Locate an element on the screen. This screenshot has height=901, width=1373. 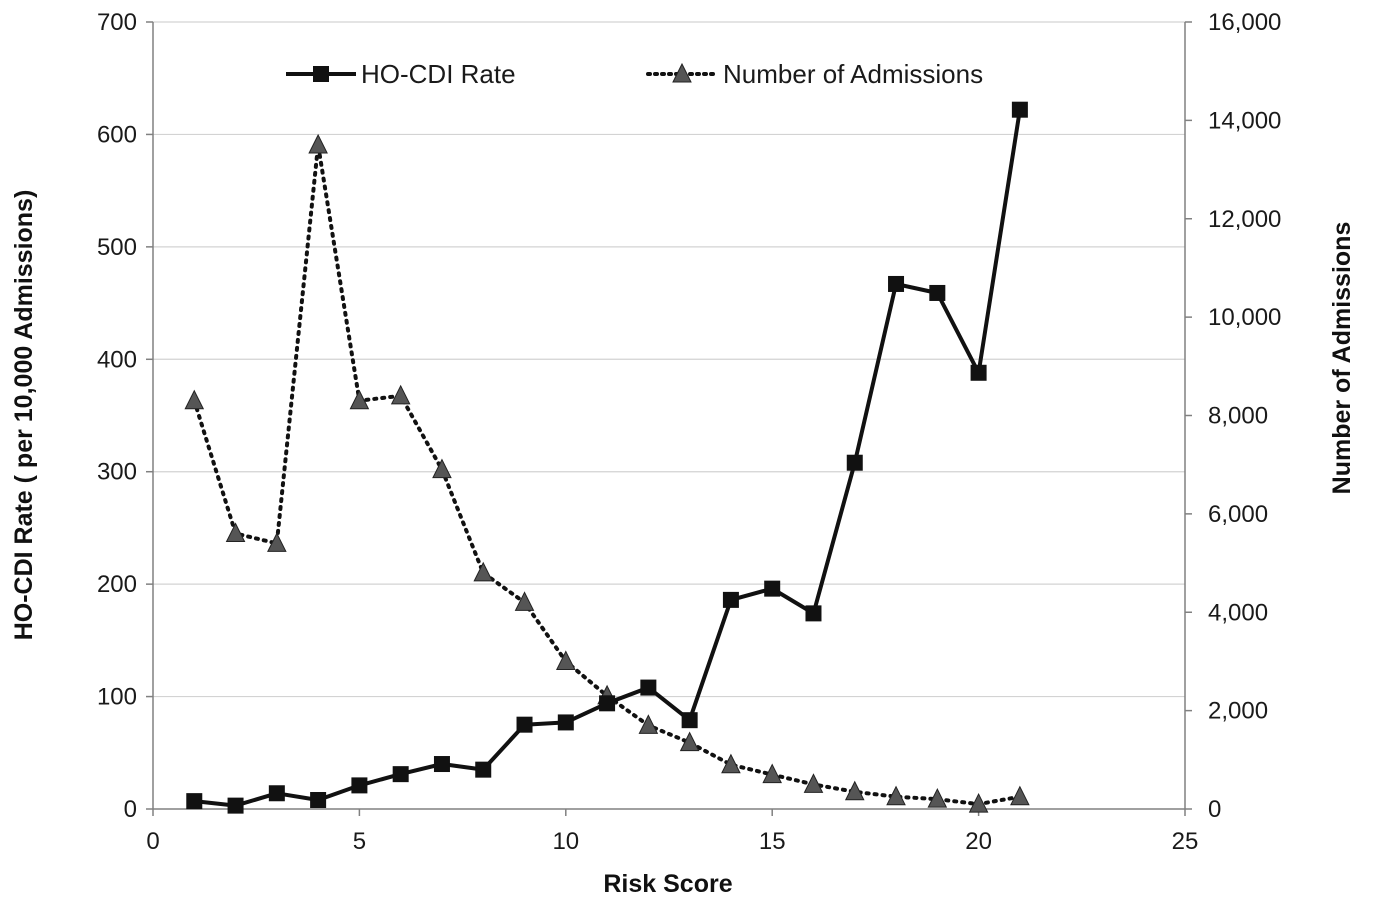
x-tick-label: 20 is located at coordinates (978, 841).